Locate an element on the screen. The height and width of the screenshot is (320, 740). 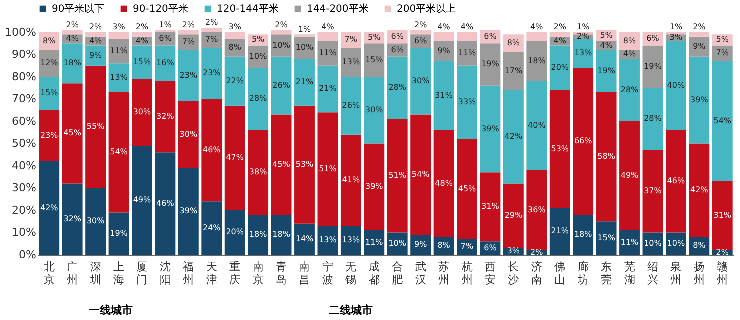
data-label: 48% is located at coordinates (444, 183).